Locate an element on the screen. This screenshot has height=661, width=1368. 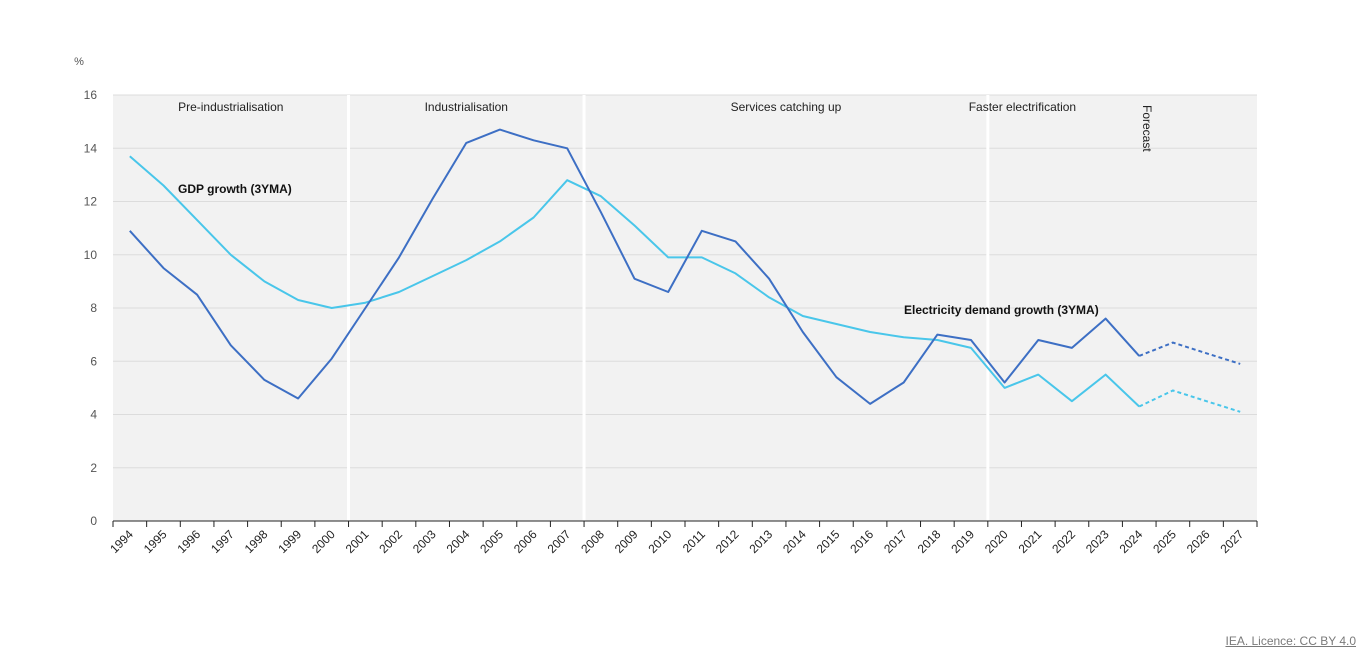
series-label: Electricity demand growth (3YMA) is located at coordinates (1001, 310).